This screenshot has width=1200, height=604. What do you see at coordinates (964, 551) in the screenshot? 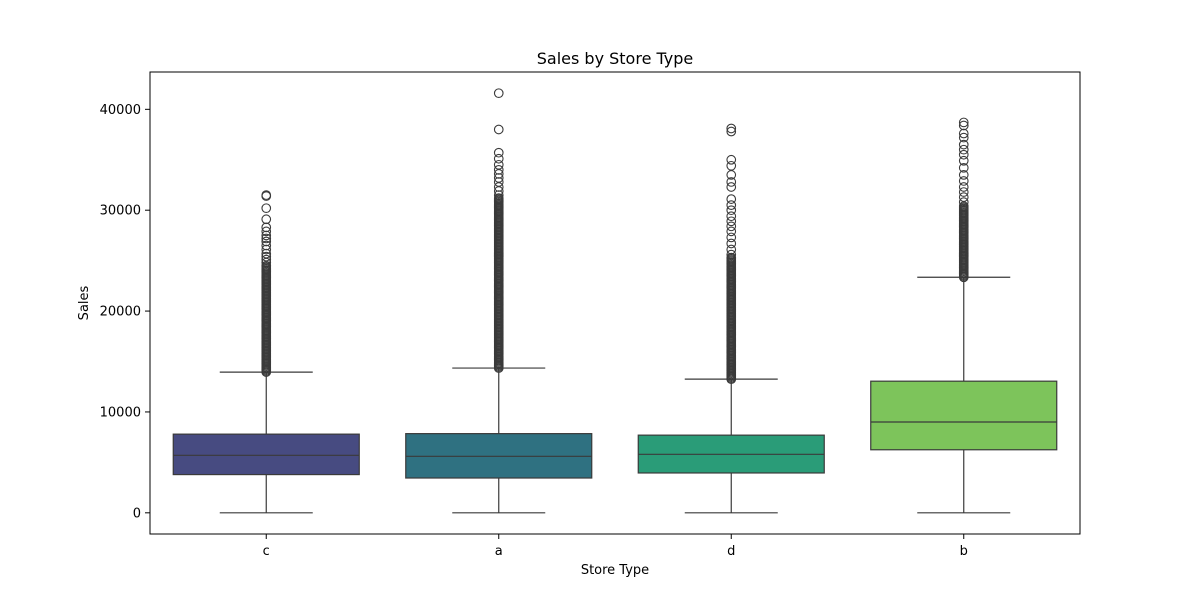
I see `x-tick-label: b` at bounding box center [964, 551].